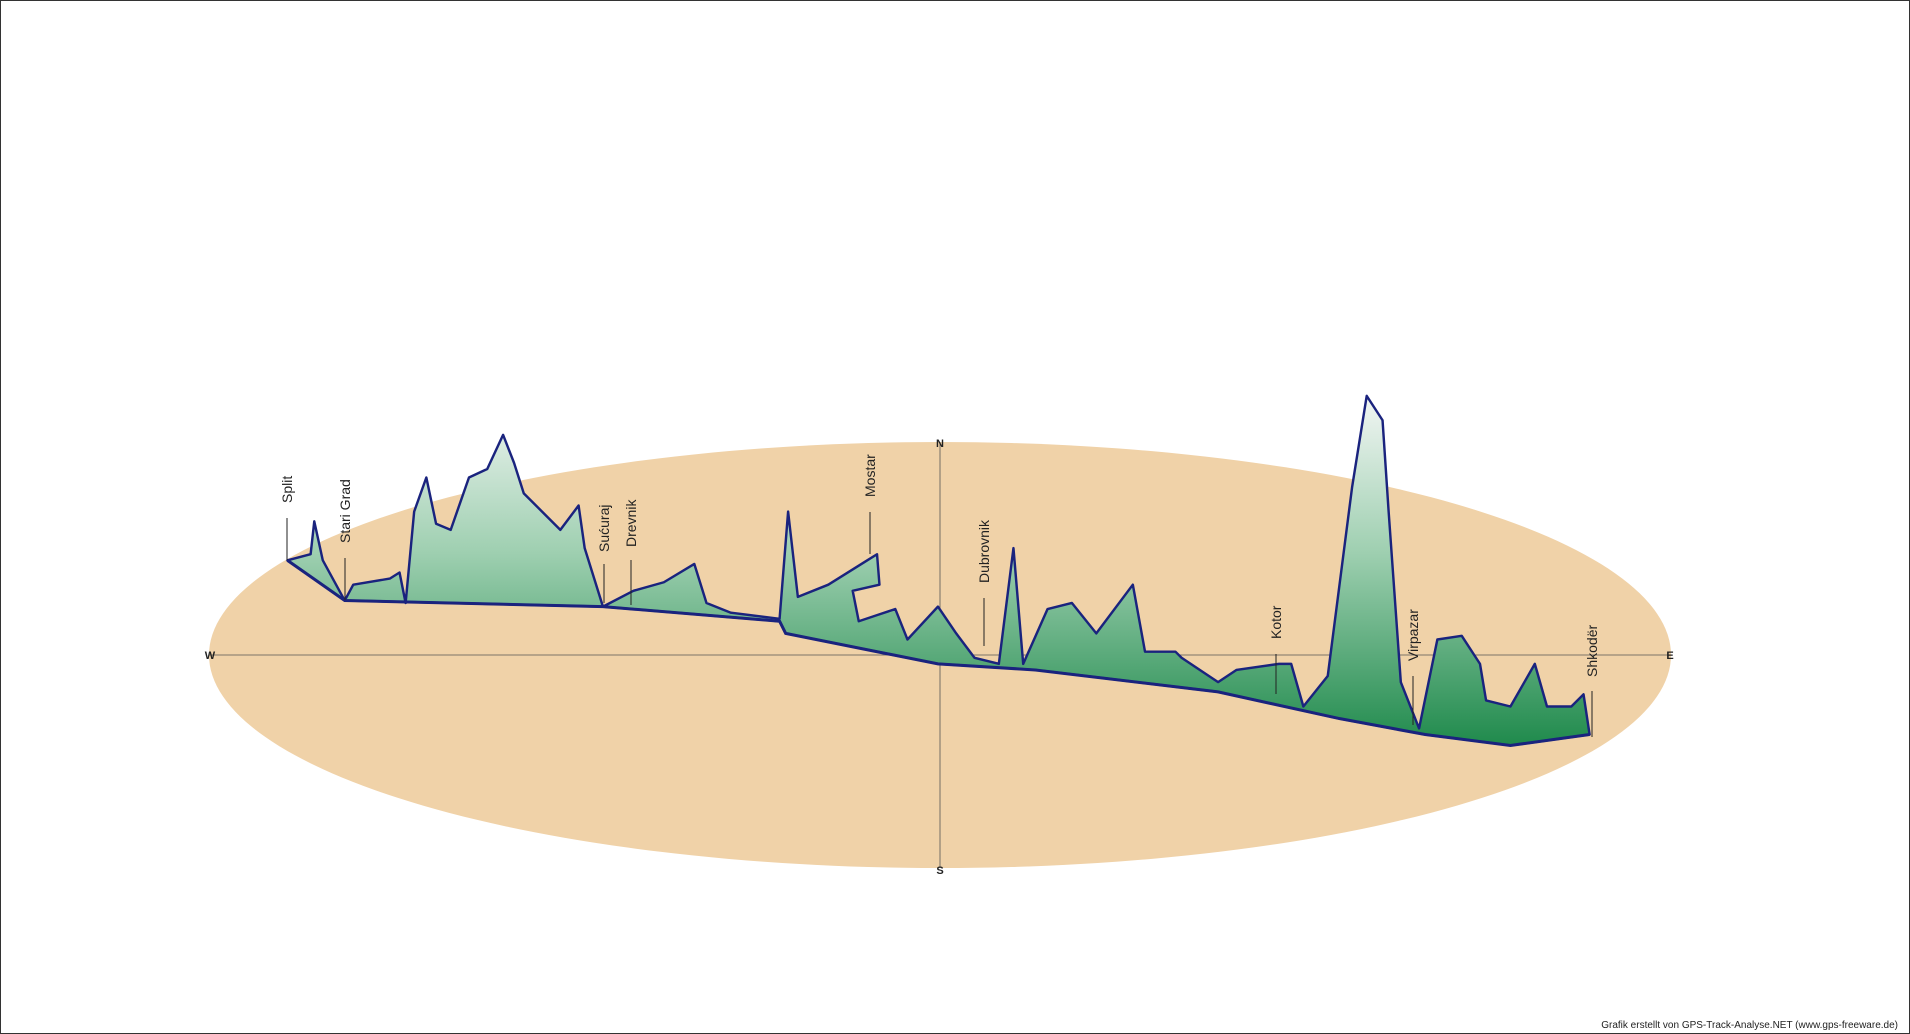 This screenshot has height=1034, width=1910. Describe the element at coordinates (938, 653) in the screenshot. I see `ground-track` at that location.